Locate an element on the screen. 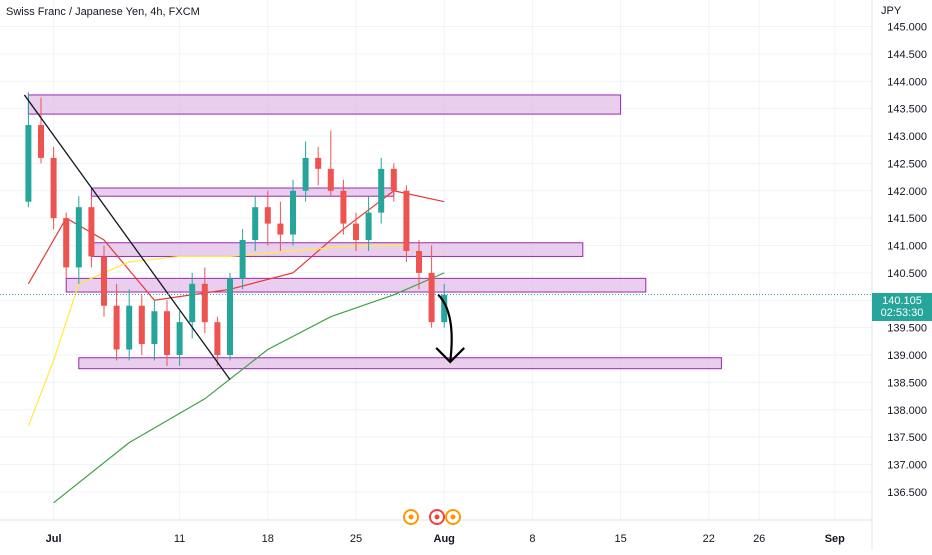 The height and width of the screenshot is (555, 932). y-tick-label: 145.000 is located at coordinates (907, 28).